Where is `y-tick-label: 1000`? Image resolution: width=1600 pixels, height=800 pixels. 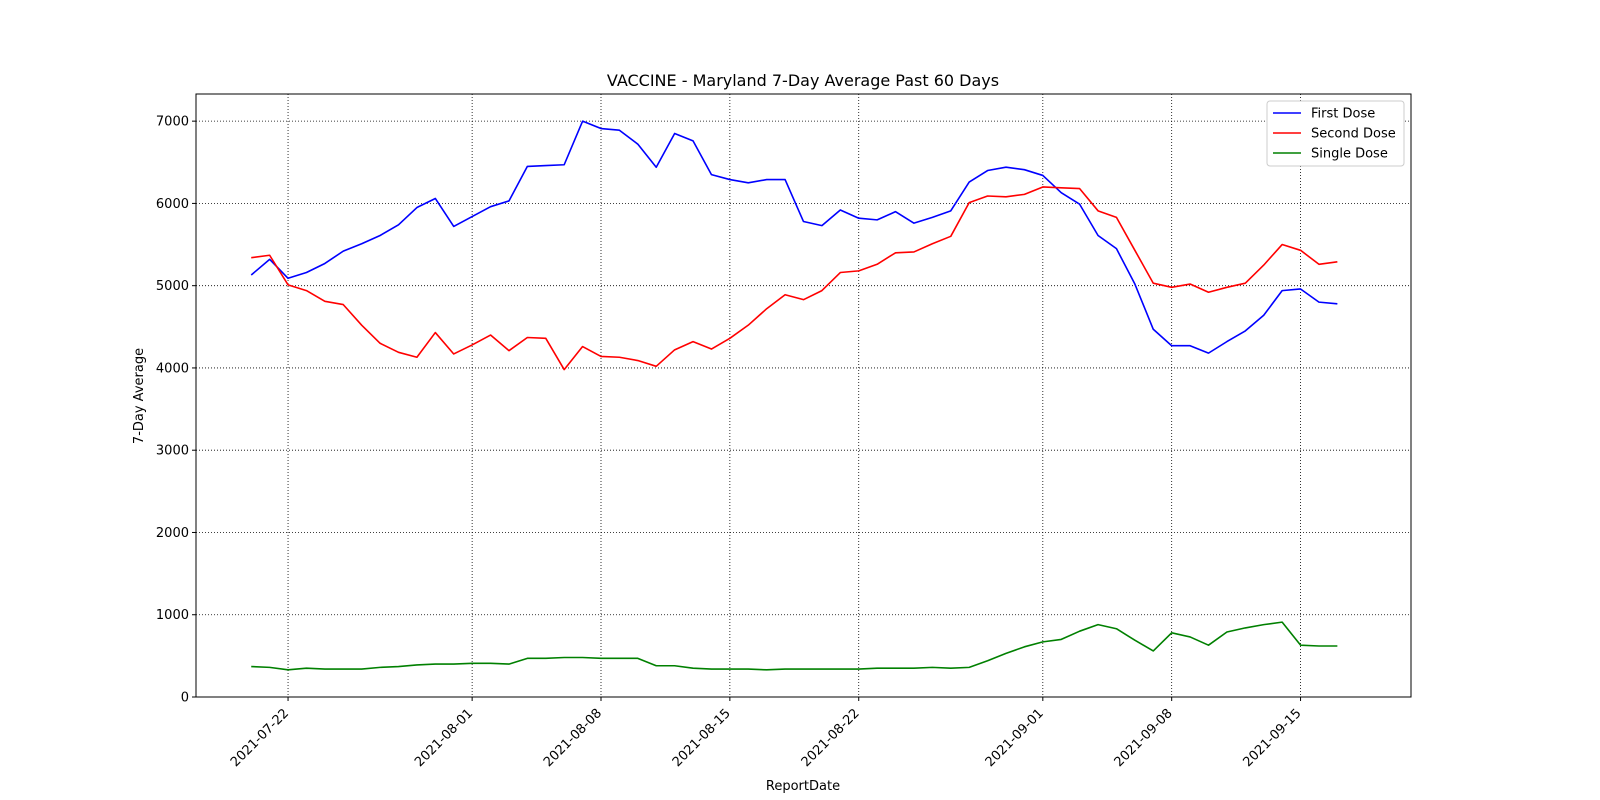
y-tick-label: 1000 is located at coordinates (172, 615).